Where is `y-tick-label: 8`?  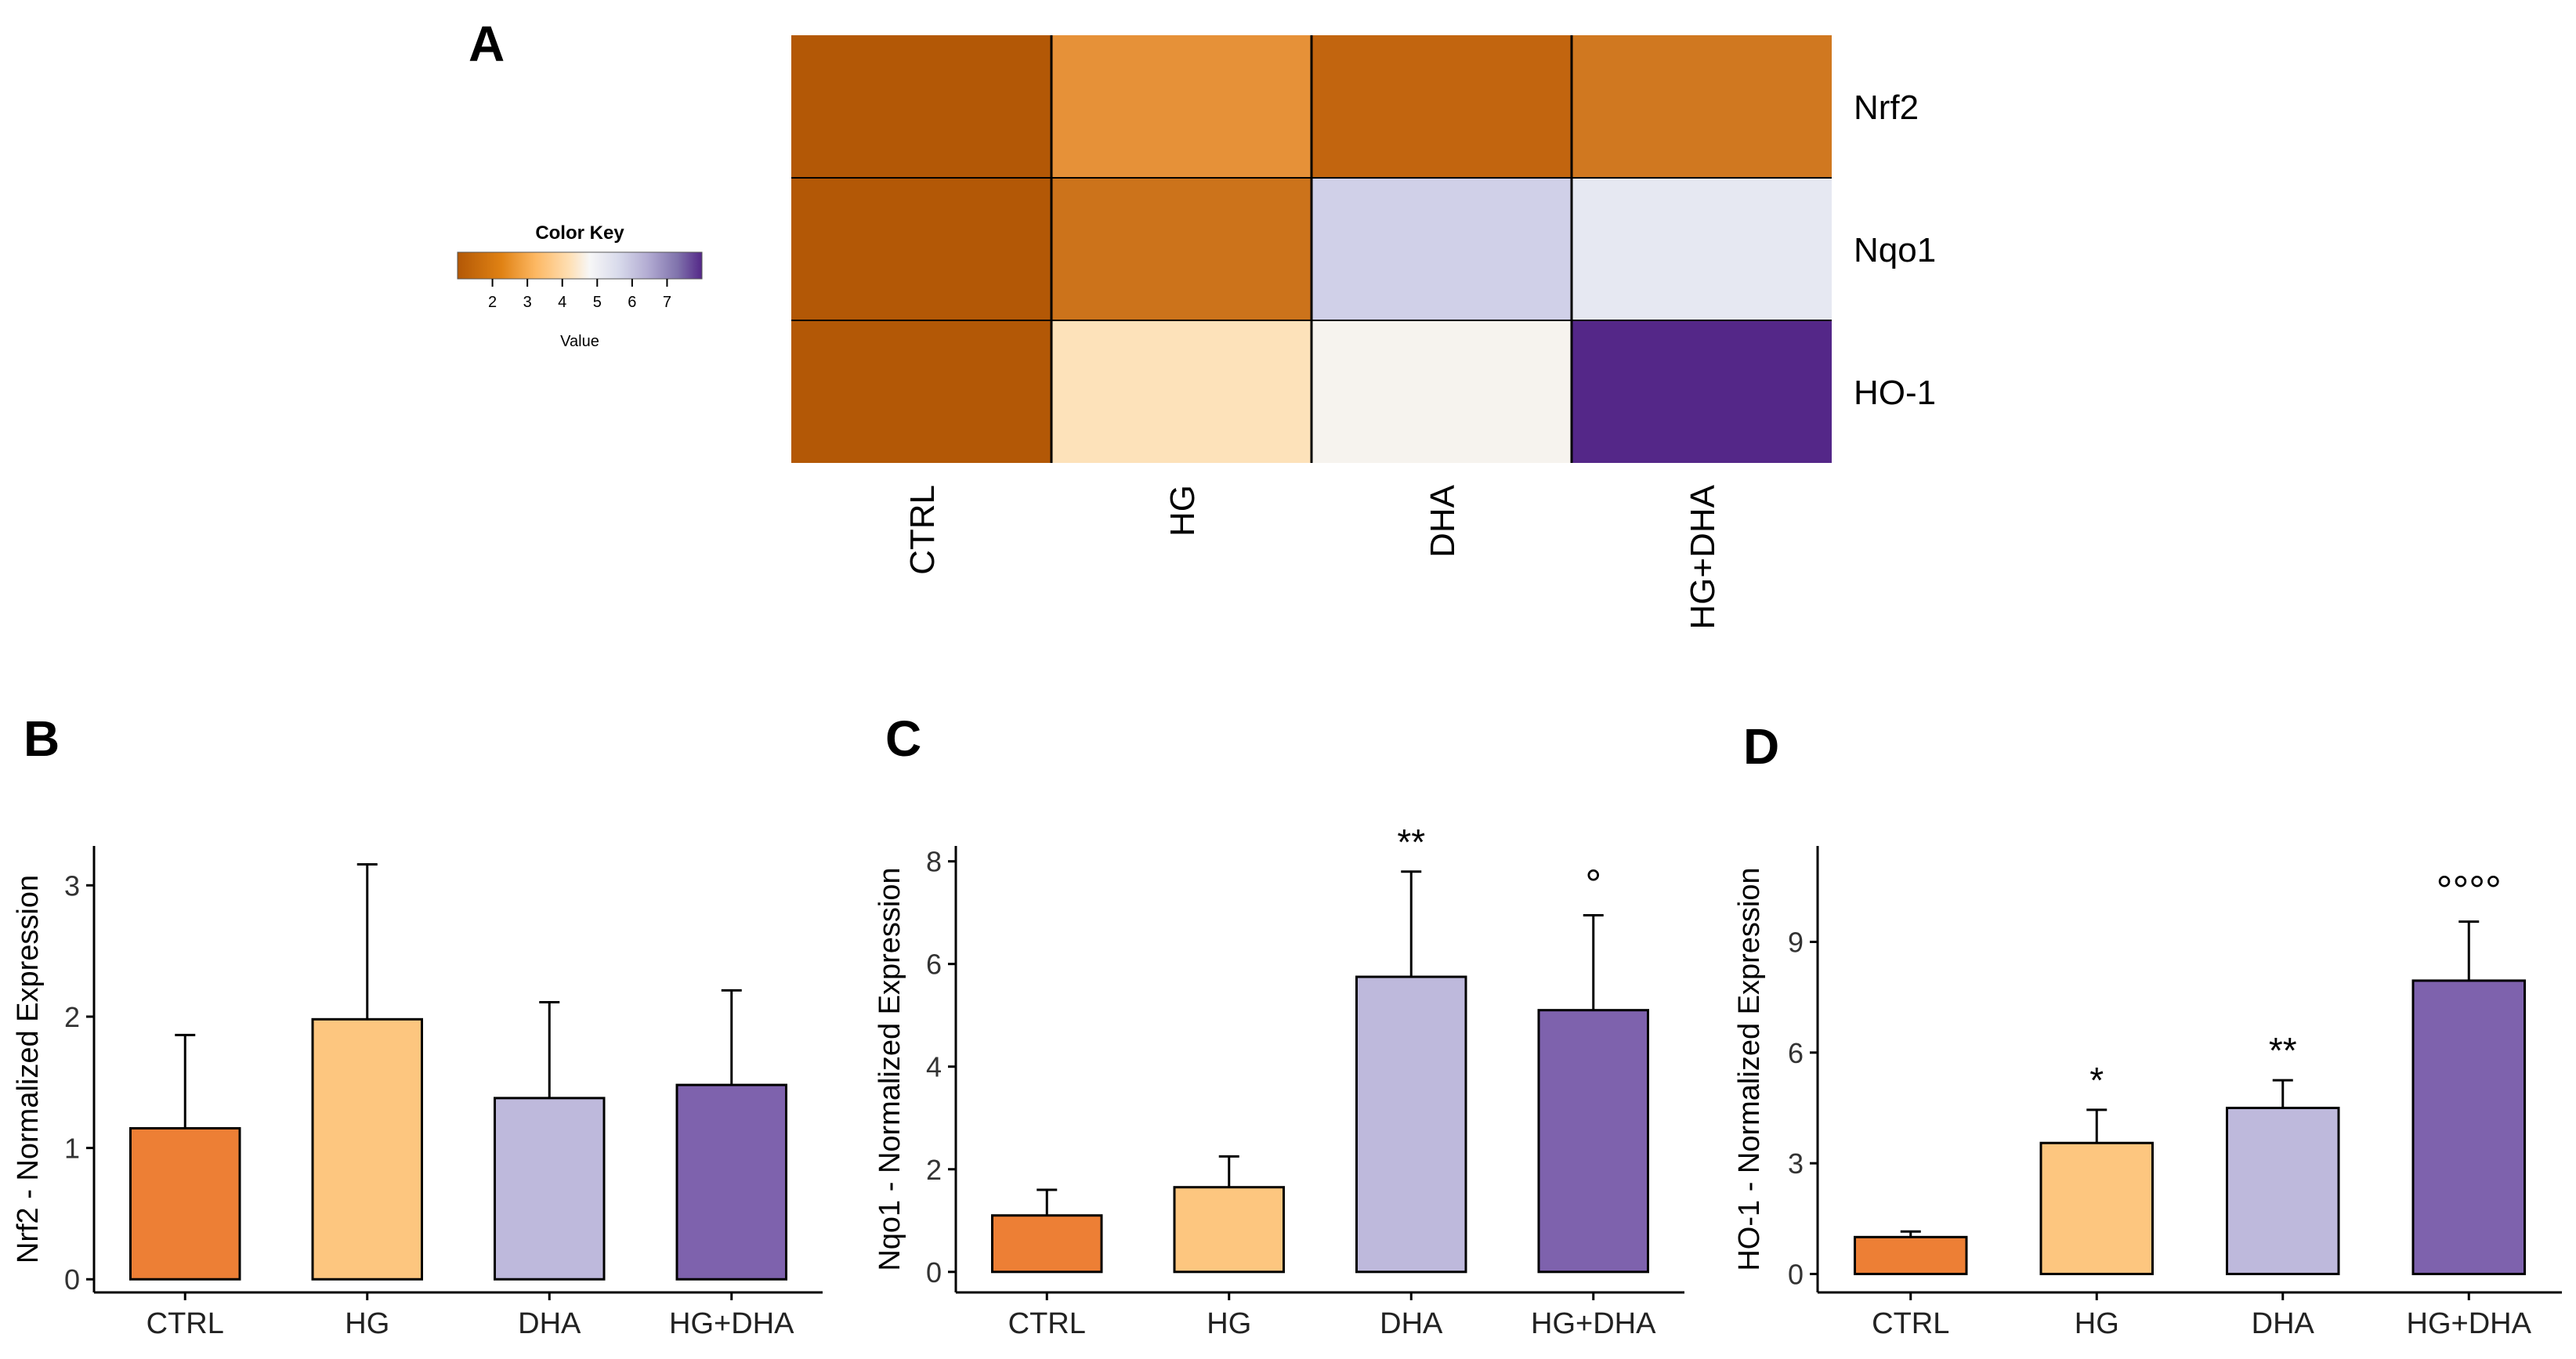
y-tick-label: 8 is located at coordinates (934, 862).